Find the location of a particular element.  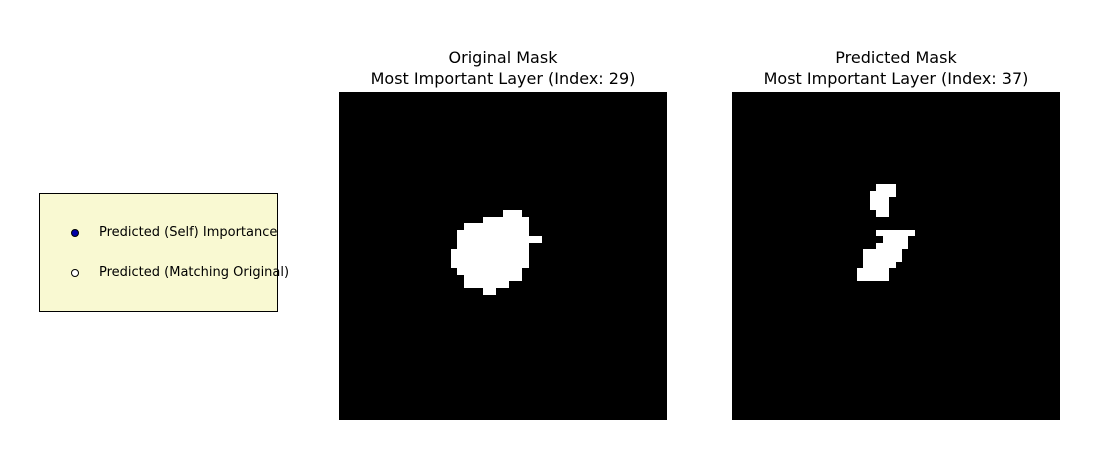

legend-label-matching-original: Predicted (Matching Original) is located at coordinates (194, 272).